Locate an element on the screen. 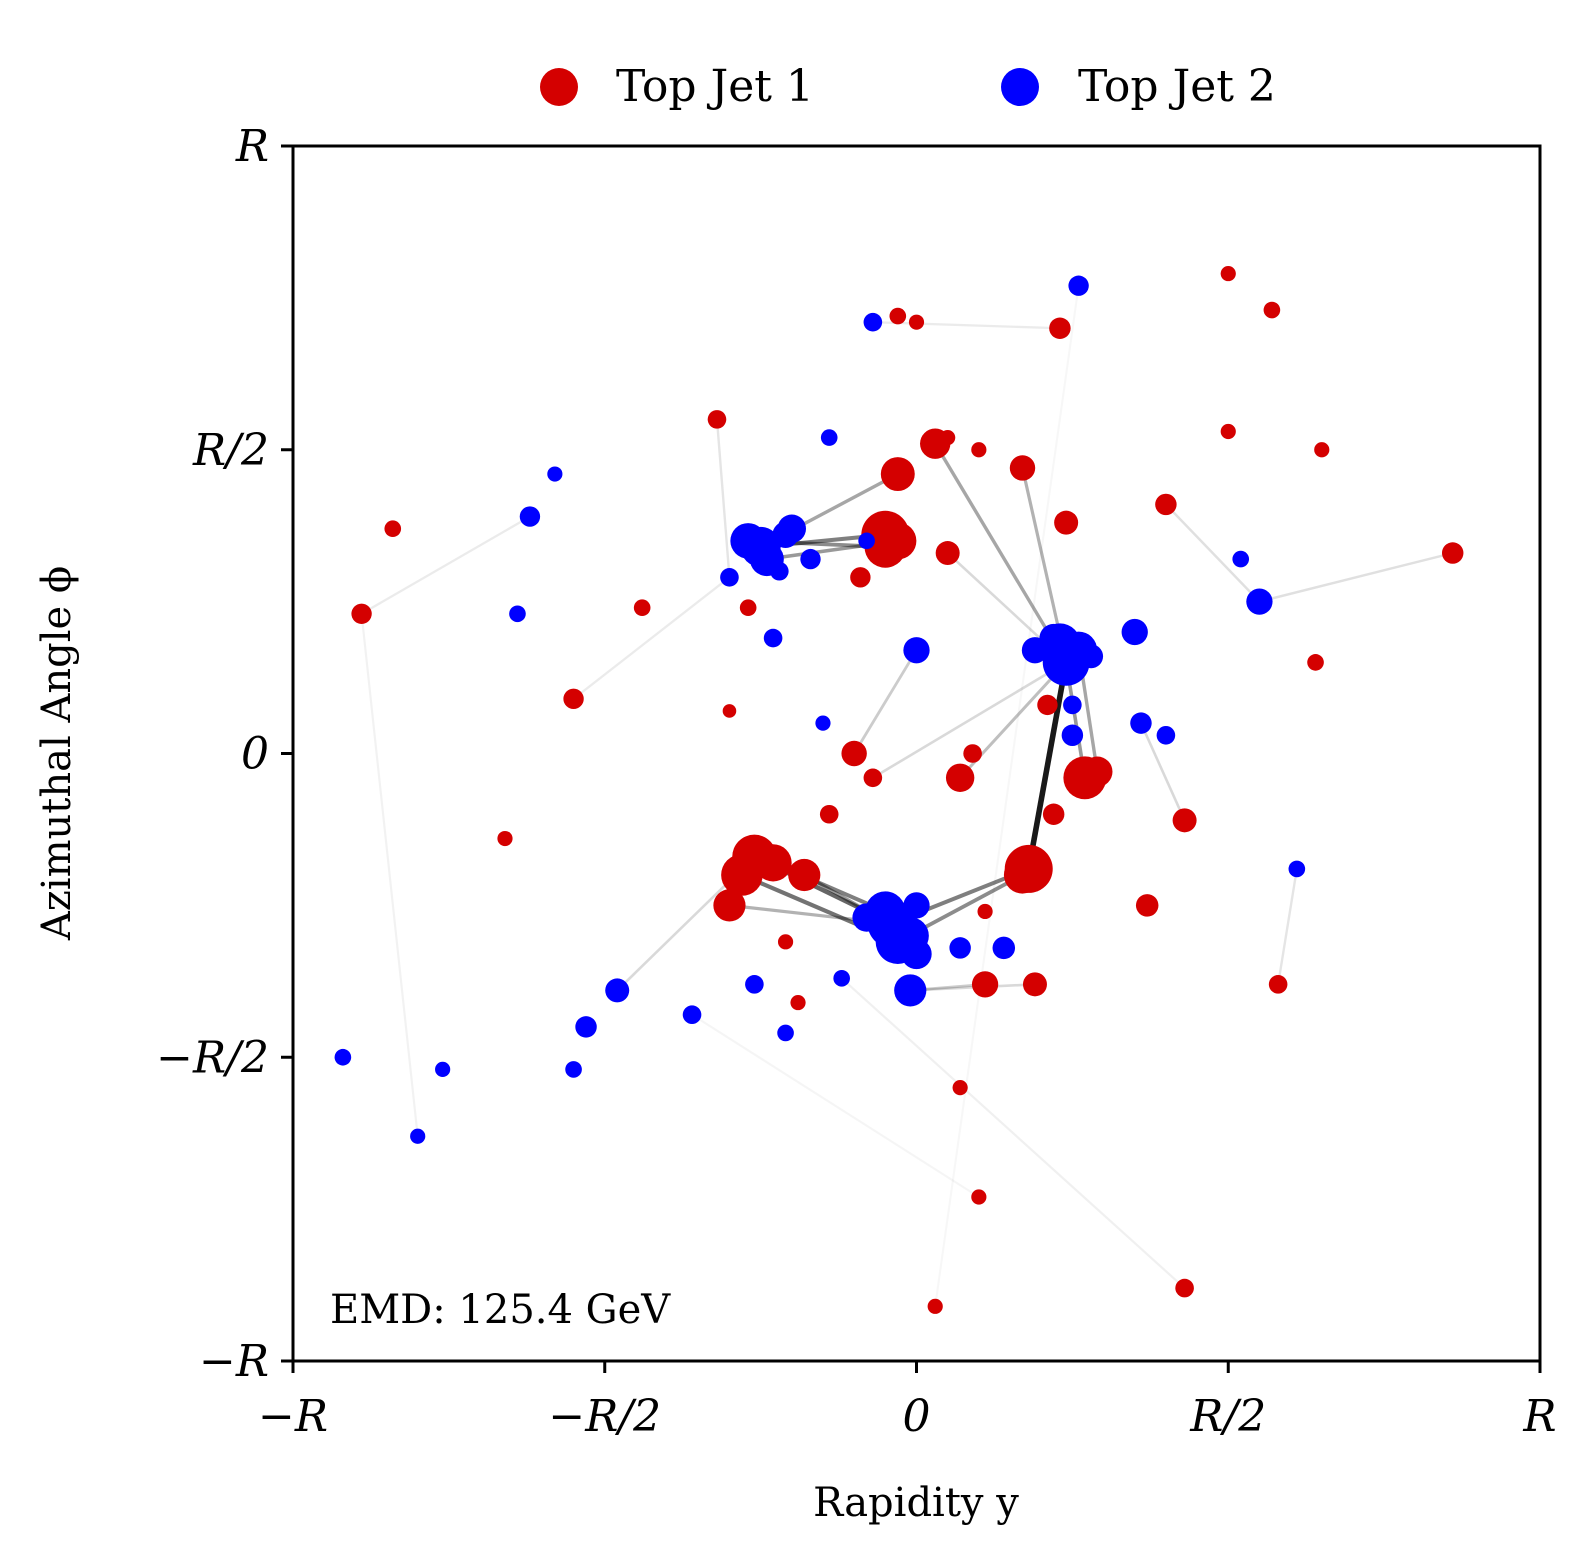  y-tick-label: −R is located at coordinates (234, 1361).